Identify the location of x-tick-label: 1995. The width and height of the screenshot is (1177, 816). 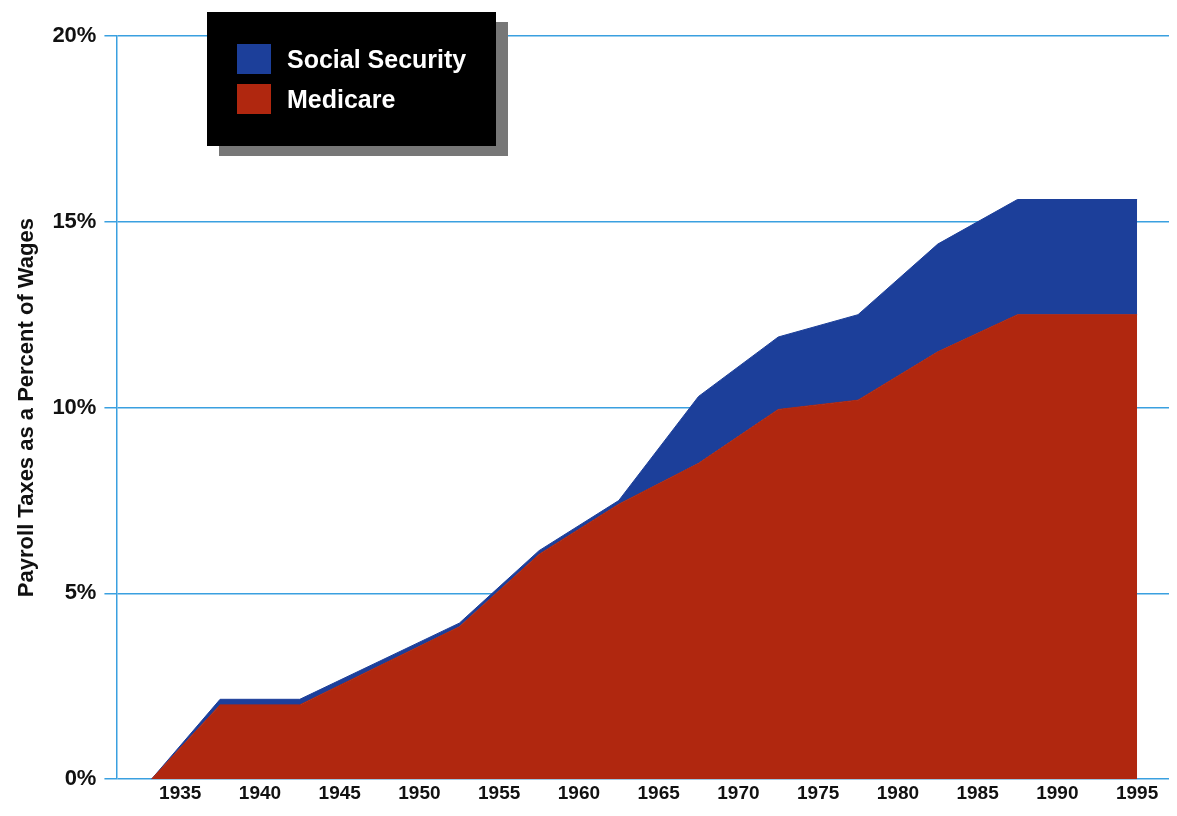
(1137, 792).